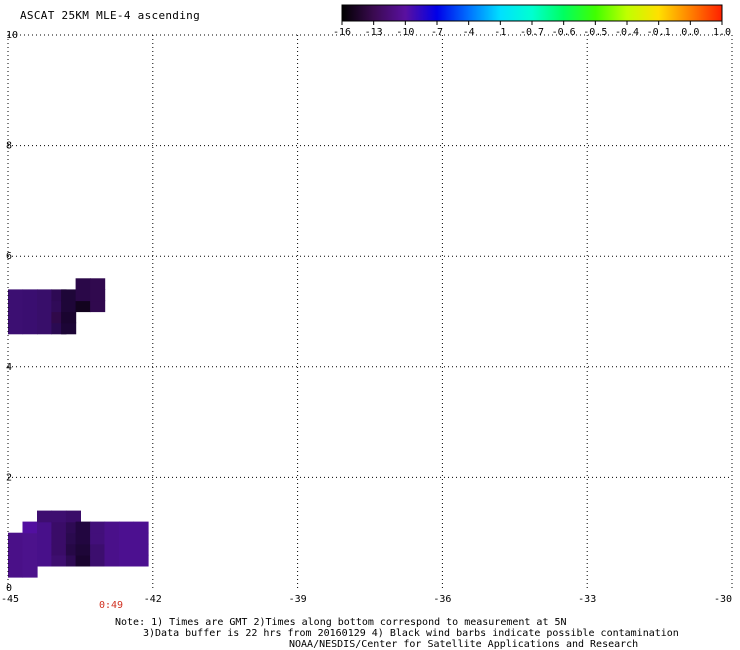  What do you see at coordinates (659, 32) in the screenshot?
I see `colorbar-tick-label: -0.1` at bounding box center [659, 32].